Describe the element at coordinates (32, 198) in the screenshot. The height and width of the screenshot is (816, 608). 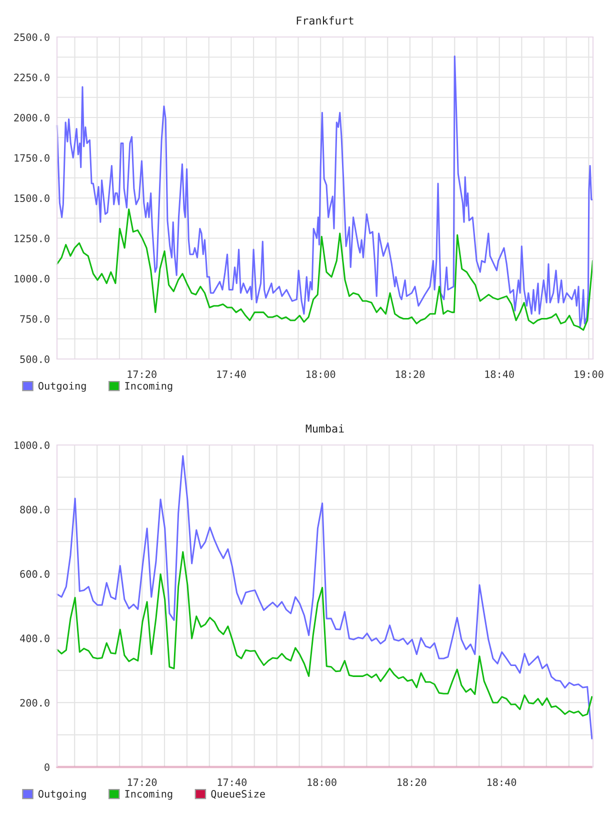
I see `y-tick-label: 1500.0` at that location.